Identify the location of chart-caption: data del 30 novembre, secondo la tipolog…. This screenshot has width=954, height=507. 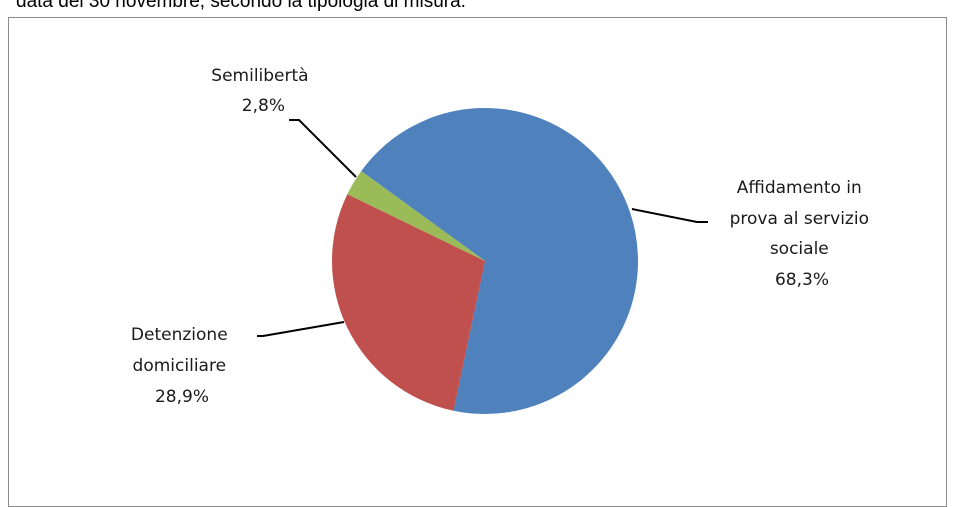
(241, 6).